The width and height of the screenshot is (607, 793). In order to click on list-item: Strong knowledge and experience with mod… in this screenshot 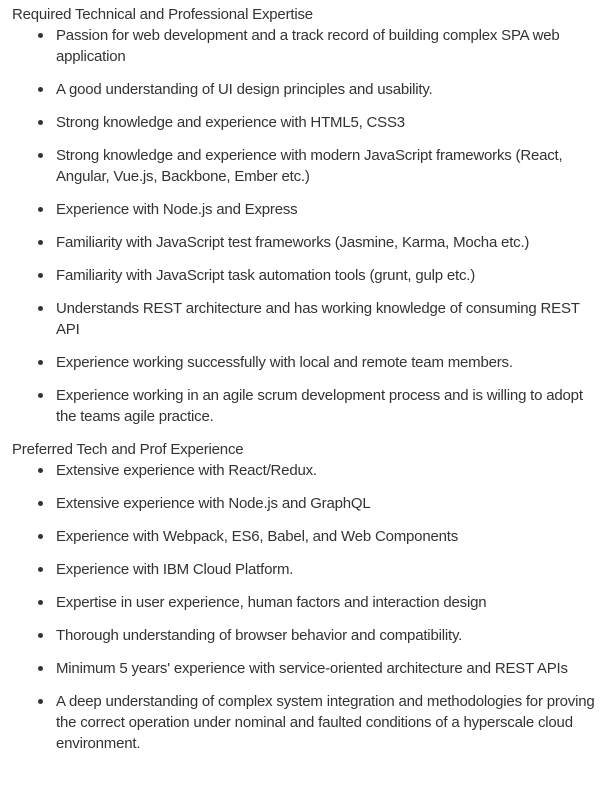, I will do `click(316, 166)`.